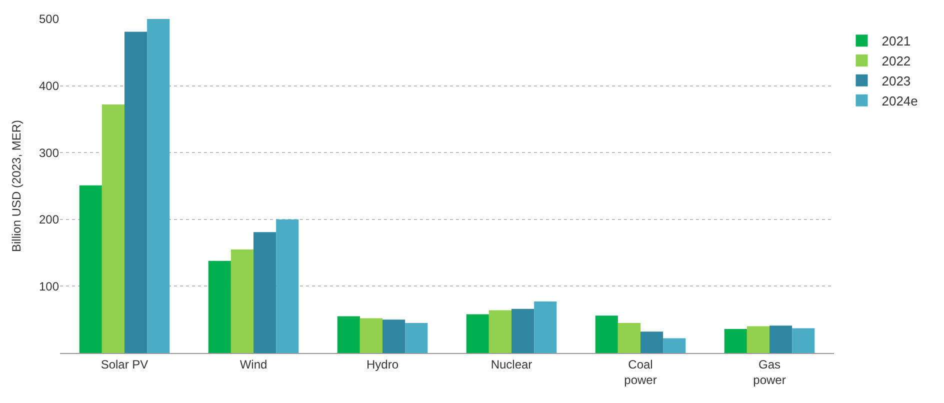 Image resolution: width=944 pixels, height=403 pixels. What do you see at coordinates (49, 19) in the screenshot?
I see `y-tick-label: 500` at bounding box center [49, 19].